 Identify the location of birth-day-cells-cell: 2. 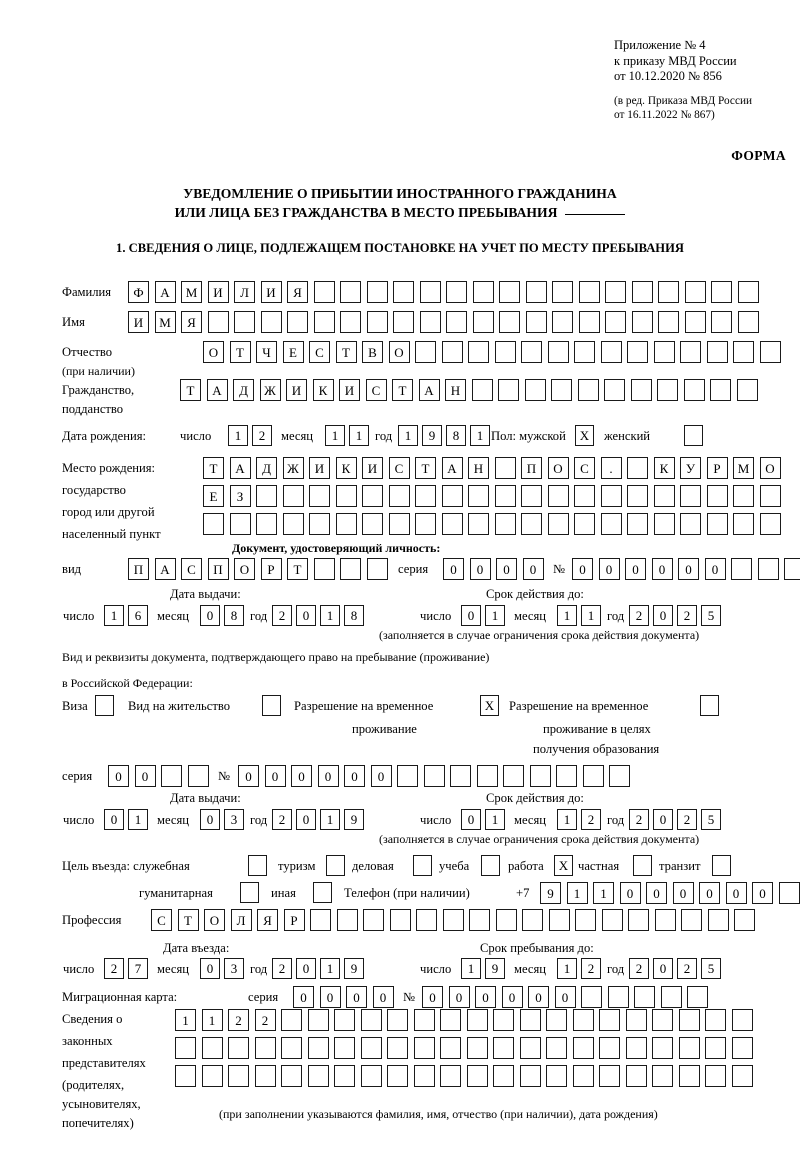
(262, 435).